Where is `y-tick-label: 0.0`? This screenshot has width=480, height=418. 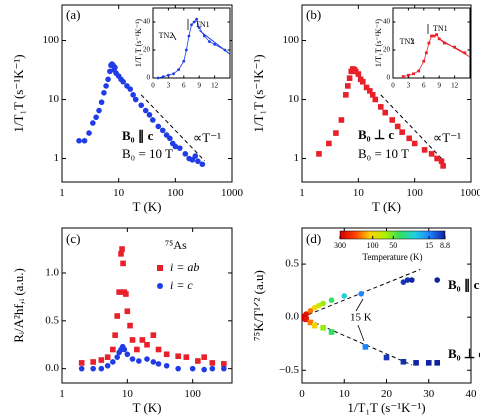
y-tick-label: 0.0 is located at coordinates (52, 368).